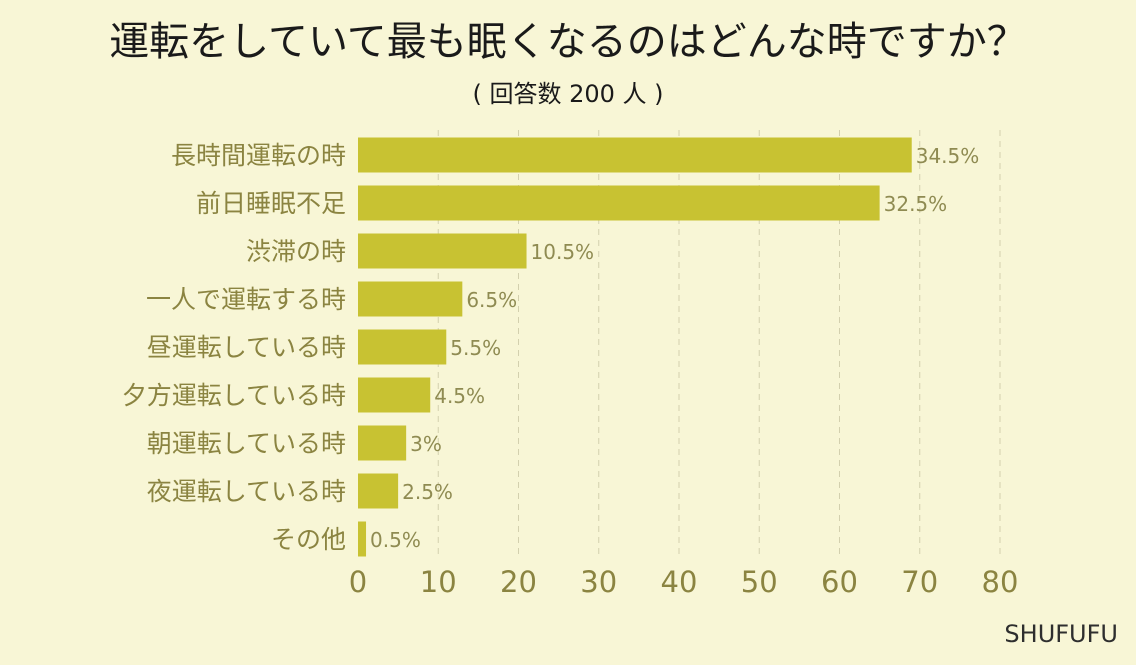 The height and width of the screenshot is (665, 1136). Describe the element at coordinates (296, 251) in the screenshot. I see `category-label: 渋滞の時` at that location.